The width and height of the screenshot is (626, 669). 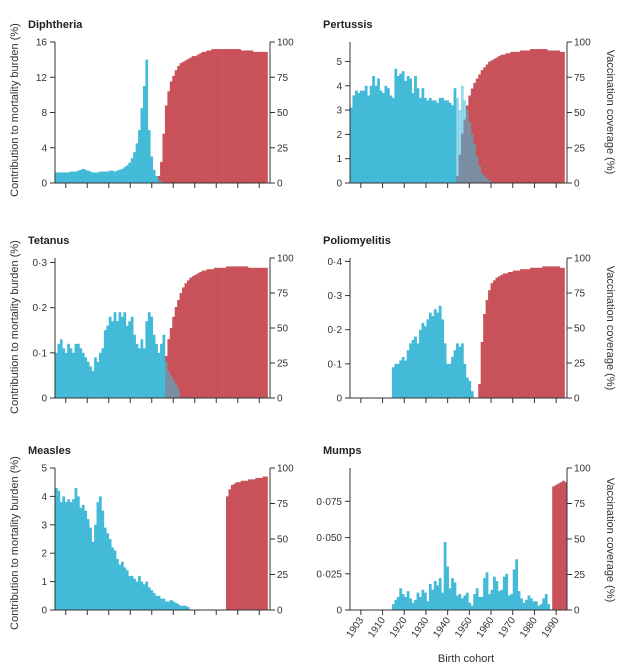 I want to click on x-tick-label: 1920, so click(x=399, y=627).